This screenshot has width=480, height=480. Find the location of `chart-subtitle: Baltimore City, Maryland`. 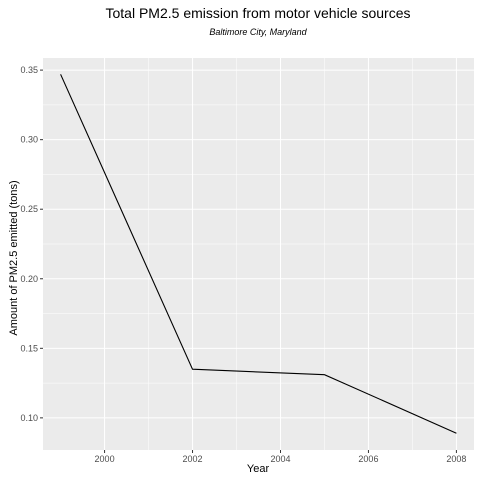

chart-subtitle: Baltimore City, Maryland is located at coordinates (258, 32).